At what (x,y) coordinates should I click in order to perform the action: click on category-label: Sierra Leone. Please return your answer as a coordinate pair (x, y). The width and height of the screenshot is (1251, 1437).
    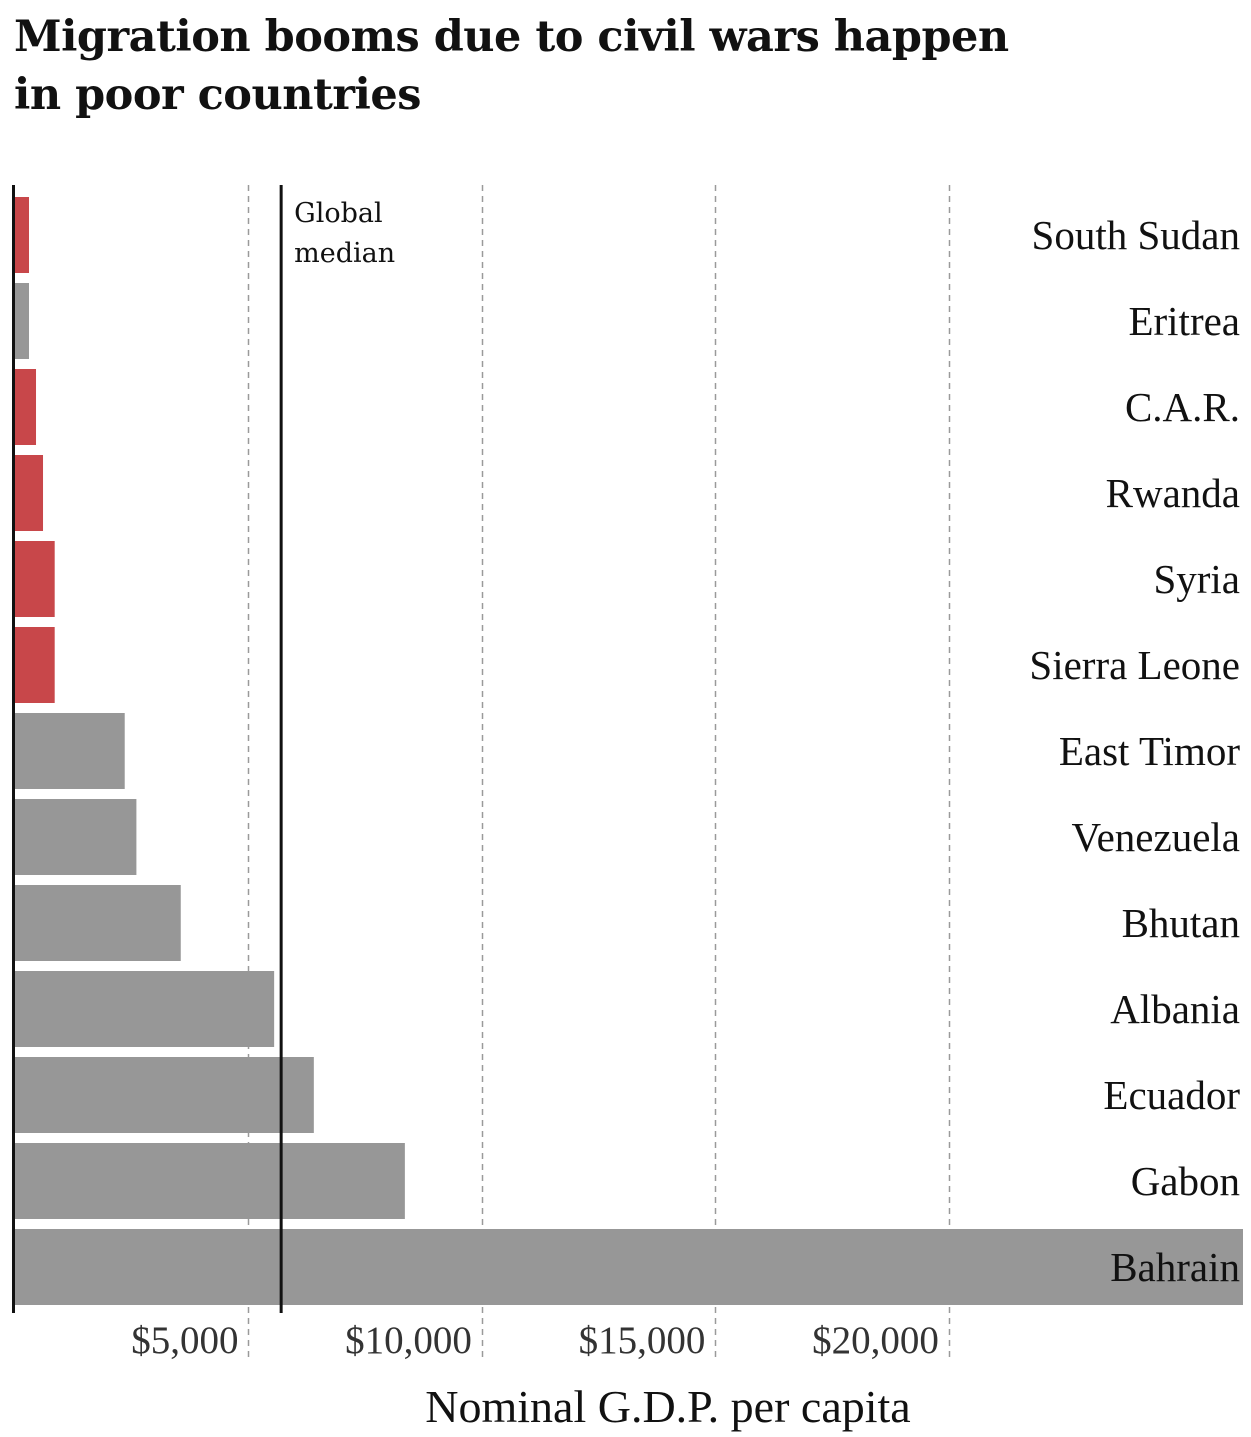
    Looking at the image, I should click on (1134, 665).